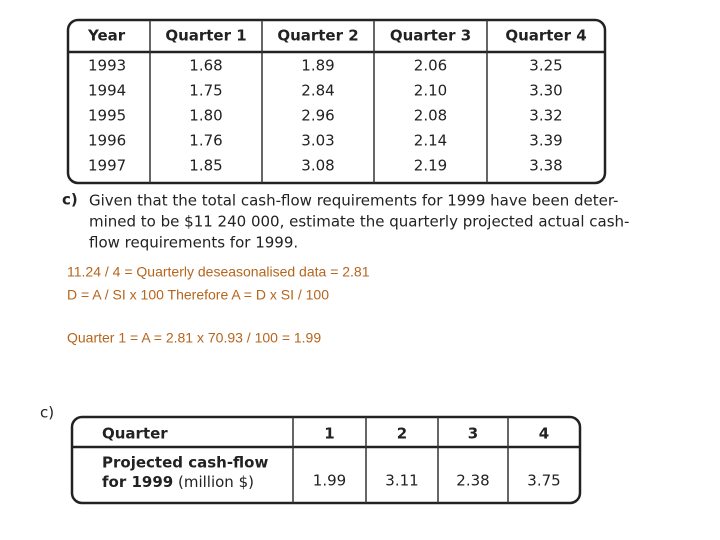 This screenshot has width=720, height=540. Describe the element at coordinates (430, 116) in the screenshot. I see `value-cell: 2.08` at that location.